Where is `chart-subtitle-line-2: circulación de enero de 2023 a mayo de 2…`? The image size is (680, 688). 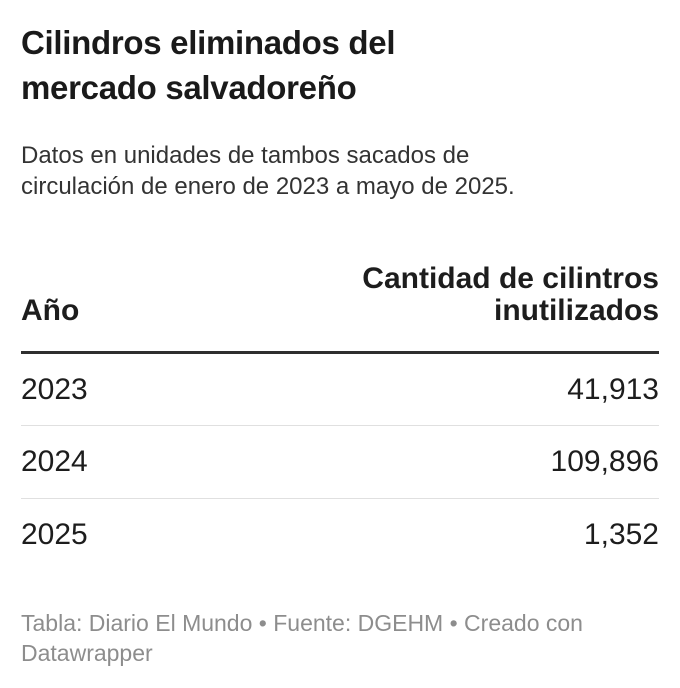
chart-subtitle-line-2: circulación de enero de 2023 a mayo de 2… is located at coordinates (268, 186).